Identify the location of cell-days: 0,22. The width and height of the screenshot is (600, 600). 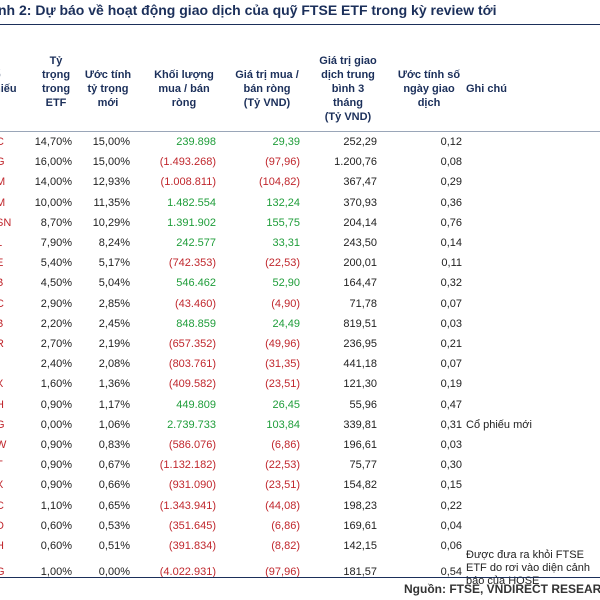
(451, 505).